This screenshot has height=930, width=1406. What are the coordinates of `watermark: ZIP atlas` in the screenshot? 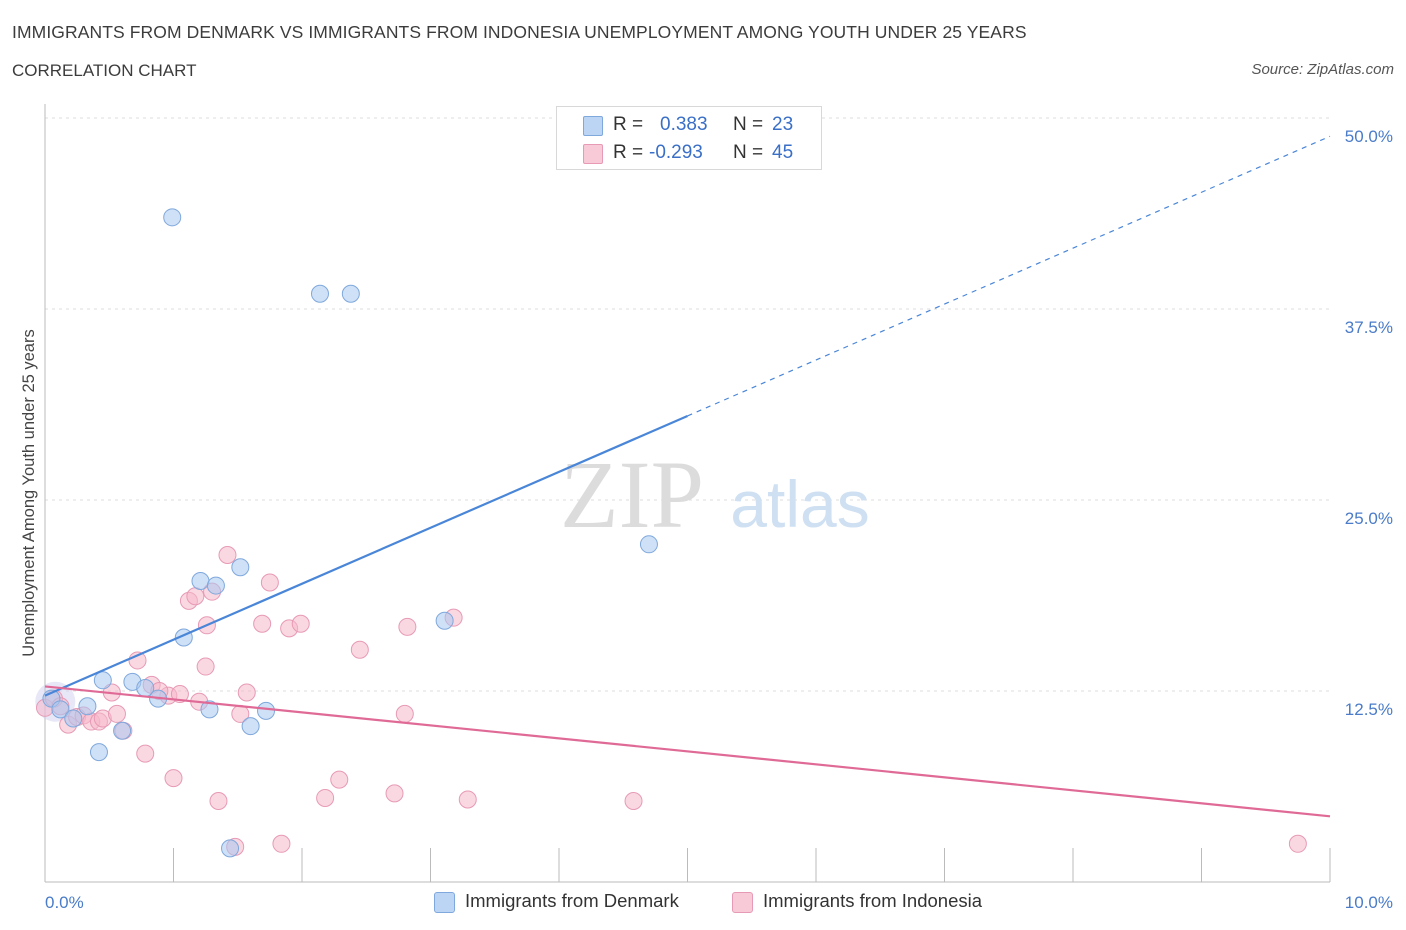 It's located at (715, 494).